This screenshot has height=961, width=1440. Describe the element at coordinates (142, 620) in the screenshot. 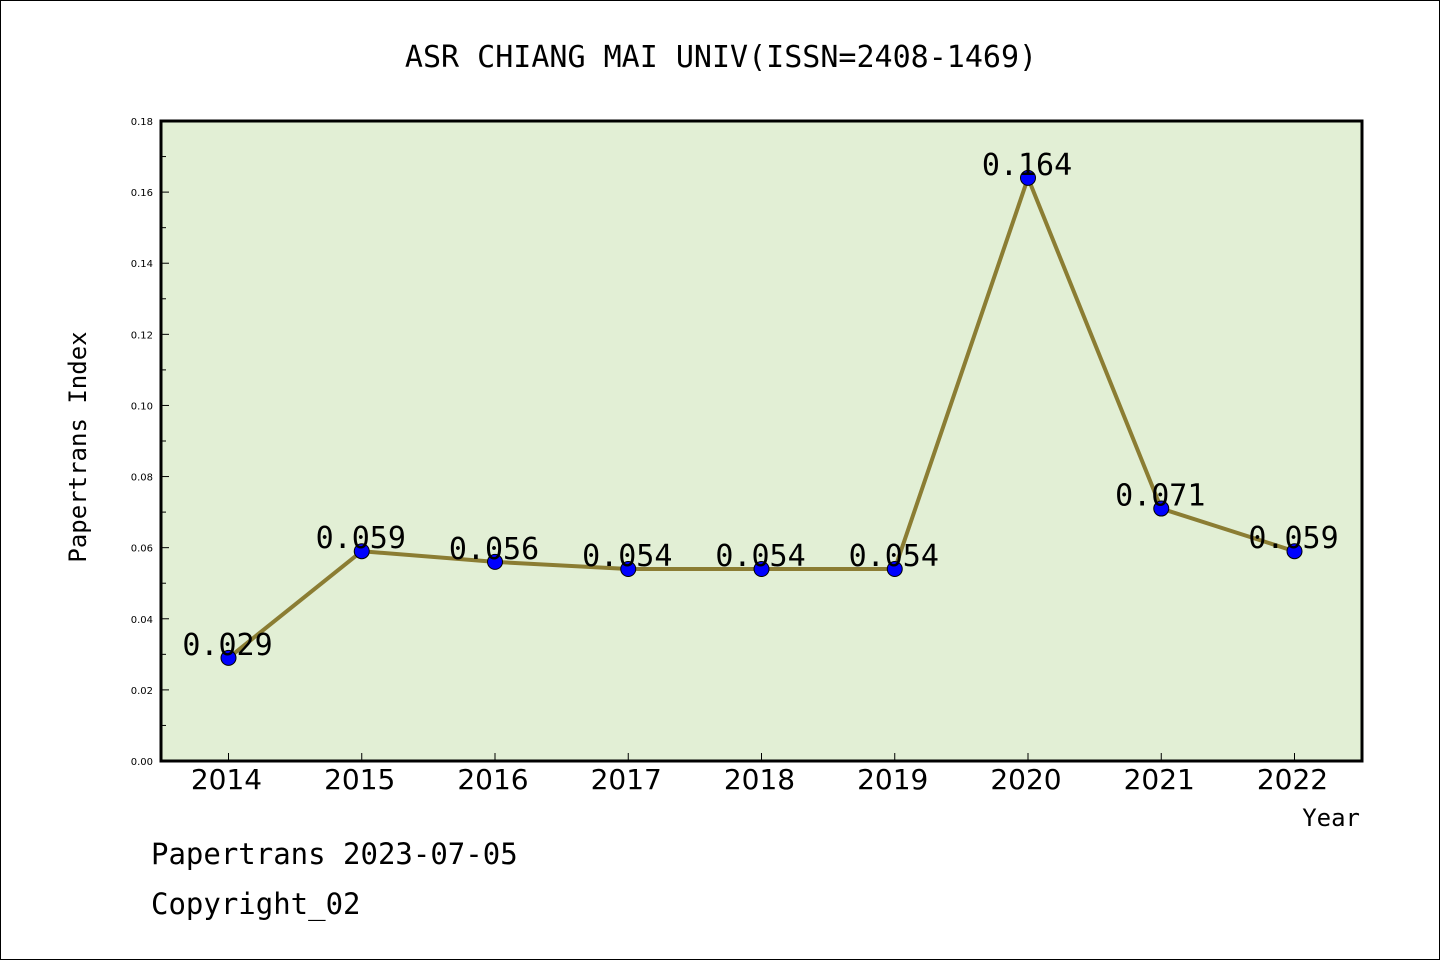

I see `y-tick-label: 0.04` at that location.